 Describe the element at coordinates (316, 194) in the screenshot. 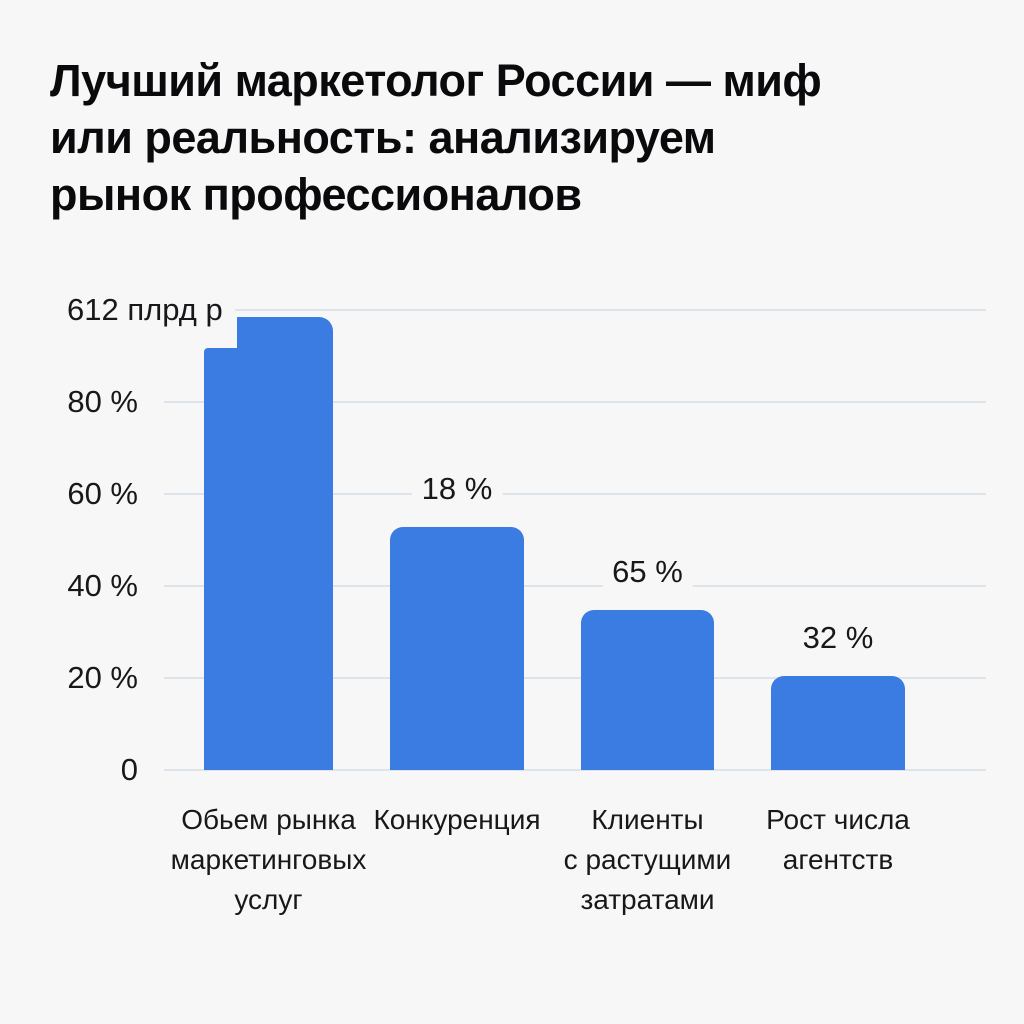

I see `chart-title-line-3: рынок профессионалов` at that location.